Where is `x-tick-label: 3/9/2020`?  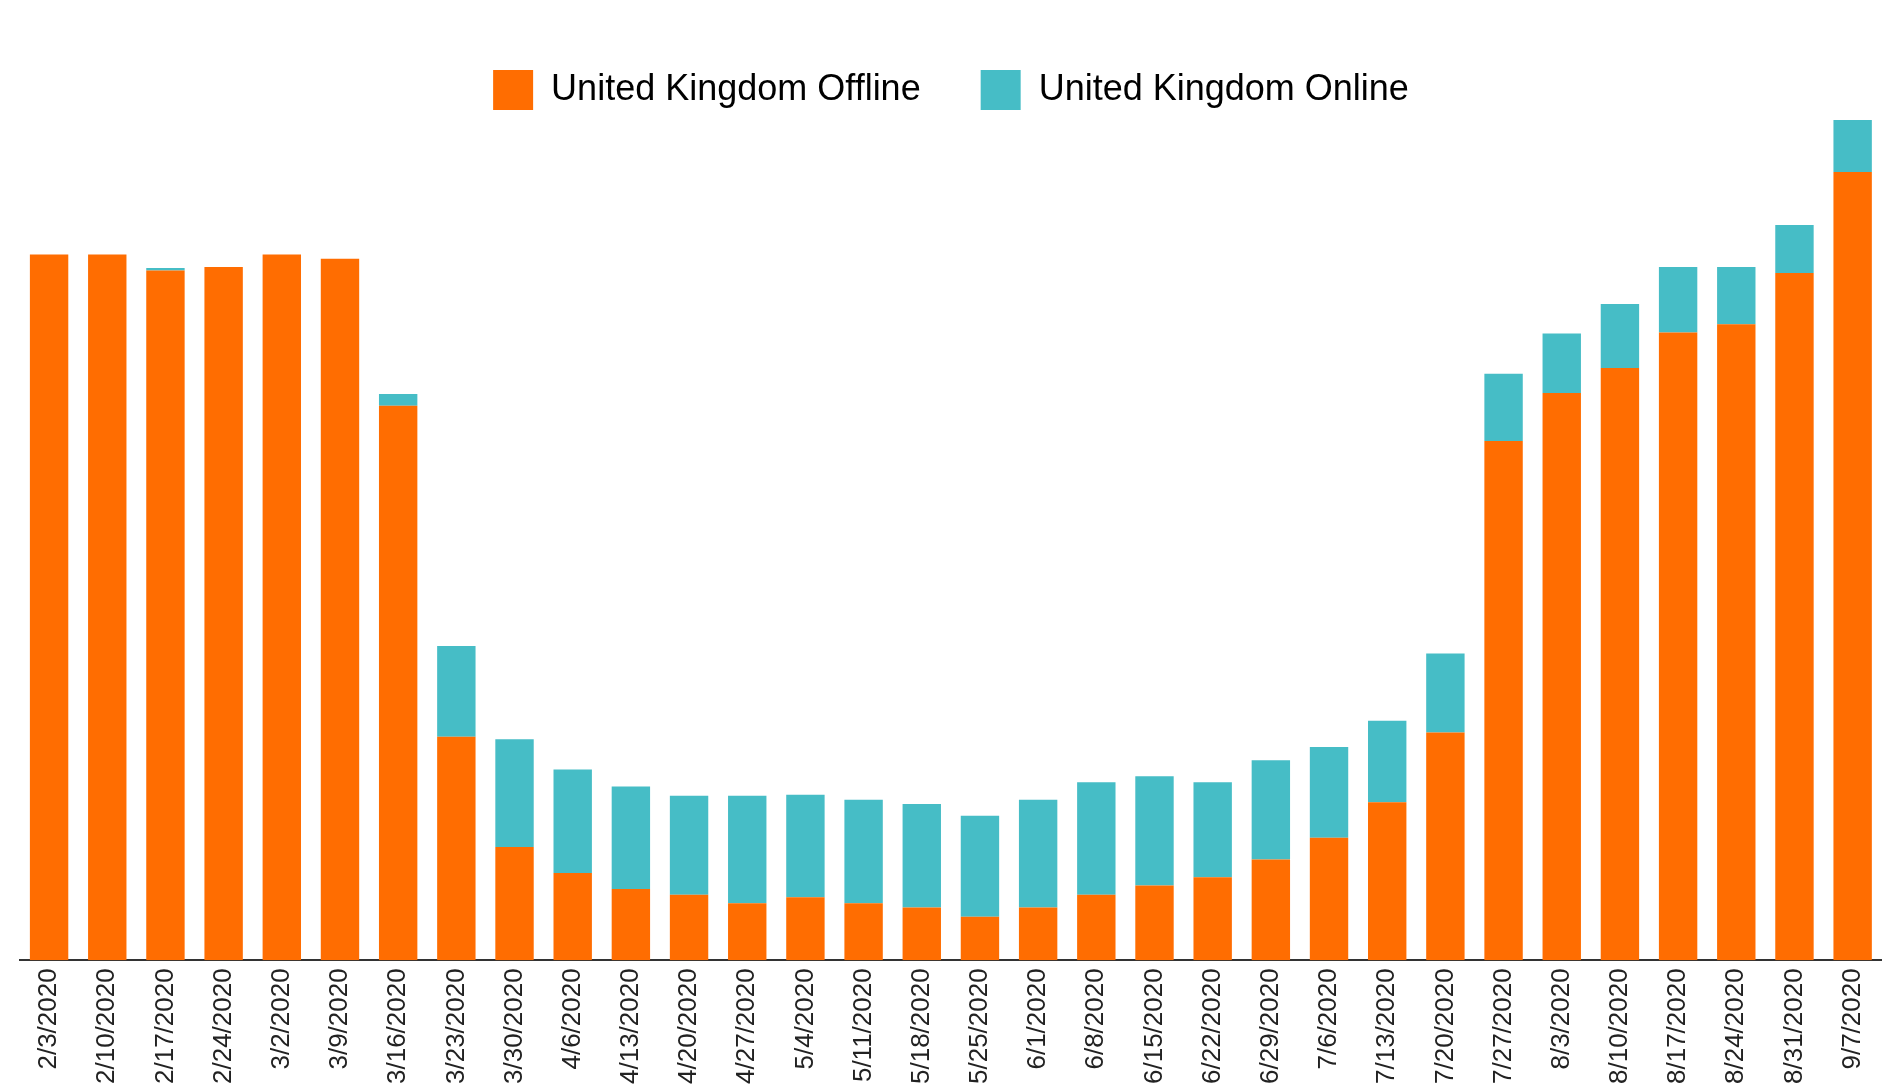 x-tick-label: 3/9/2020 is located at coordinates (338, 1019).